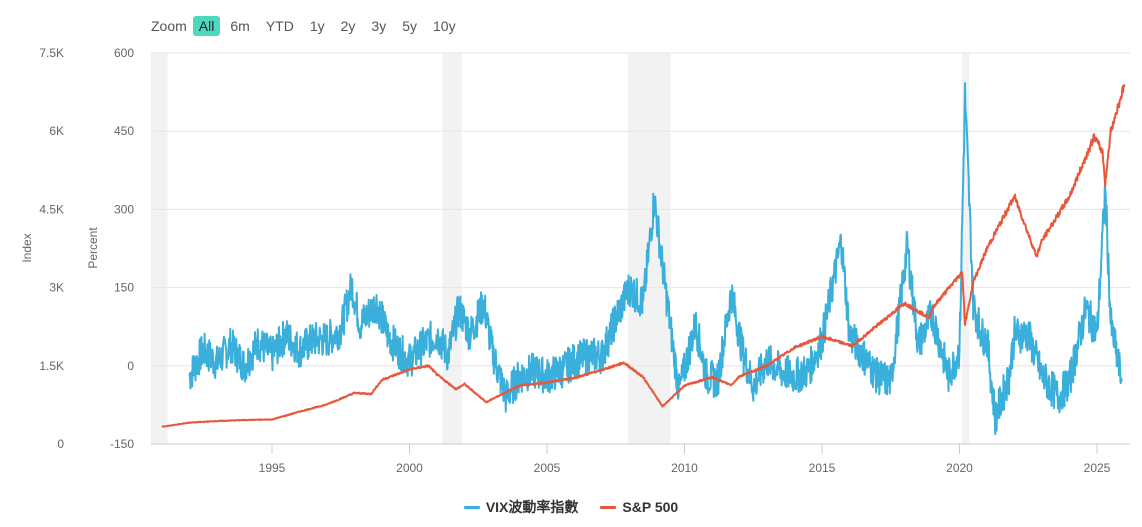  Describe the element at coordinates (532, 507) in the screenshot. I see `legend-label-vix: VIX波動率指數` at that location.